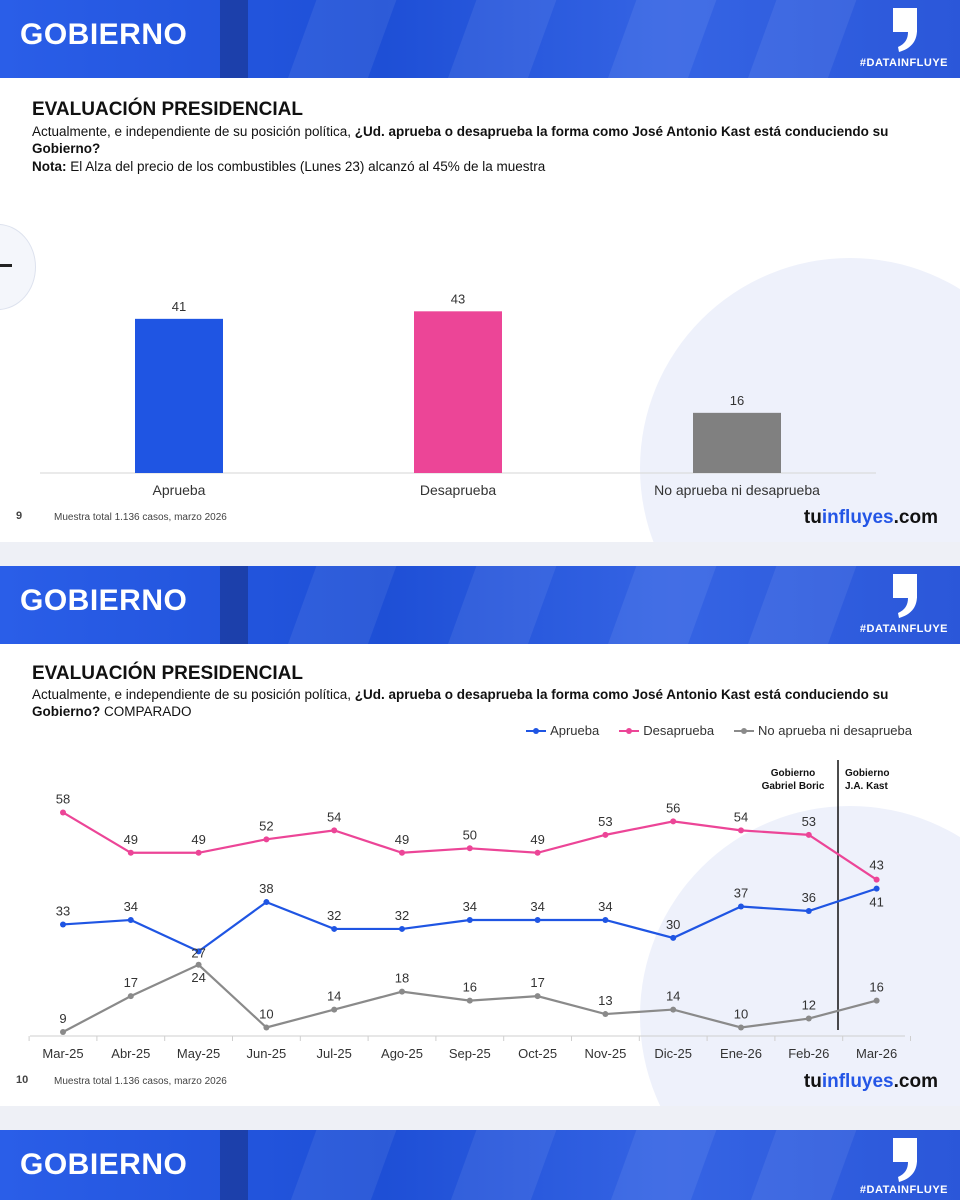 Image resolution: width=960 pixels, height=1200 pixels. Describe the element at coordinates (808, 1053) in the screenshot. I see `x-tick-label: Feb-26` at that location.